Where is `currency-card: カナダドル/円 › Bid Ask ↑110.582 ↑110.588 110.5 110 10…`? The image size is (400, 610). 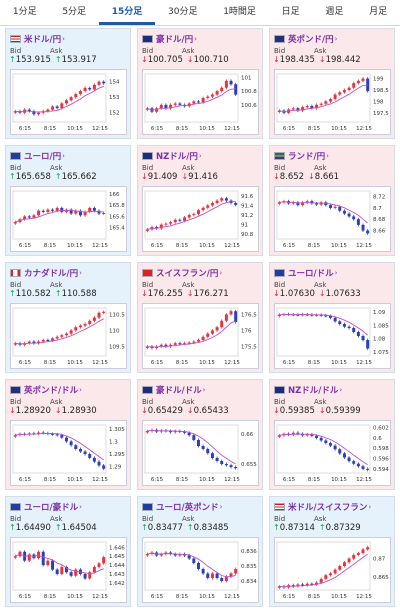 currency-card: カナダドル/円 › Bid Ask ↑110.582 ↑110.588 110.5 110 10… is located at coordinates (68, 317).